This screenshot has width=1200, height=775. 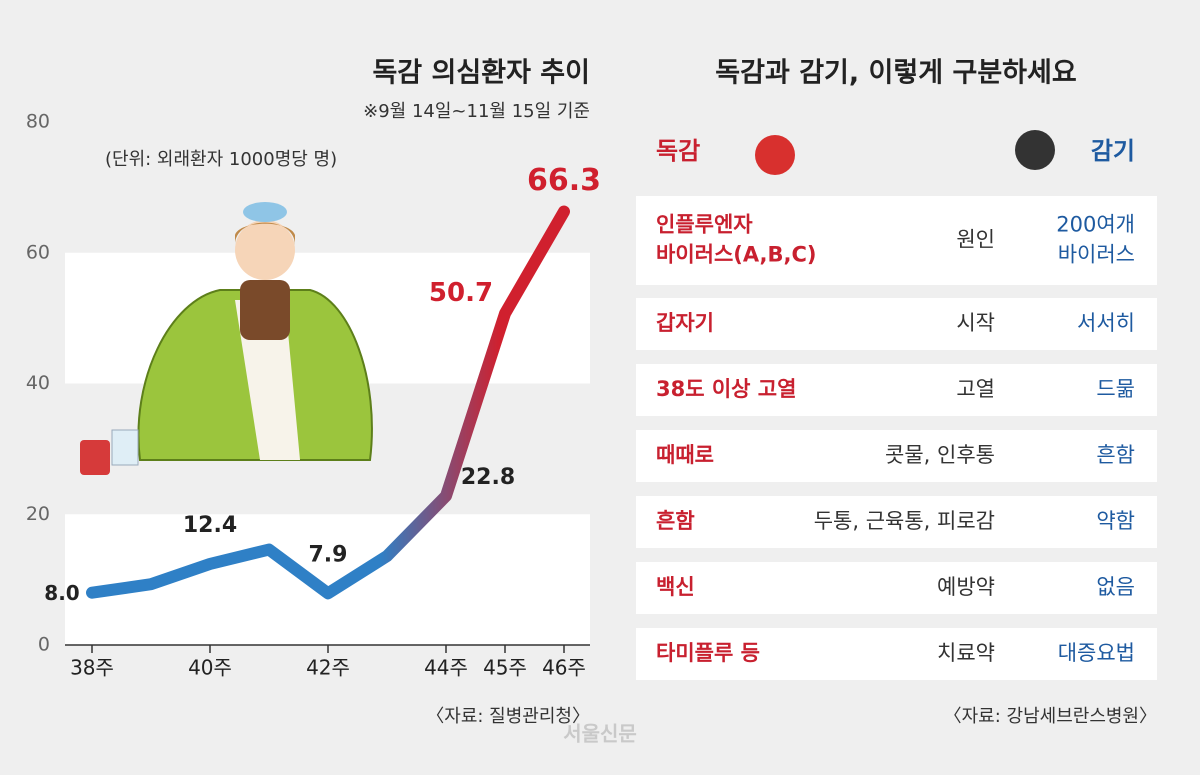 What do you see at coordinates (904, 521) in the screenshot?
I see `cell-aspect: 두통, 근육통, 피로감` at bounding box center [904, 521].